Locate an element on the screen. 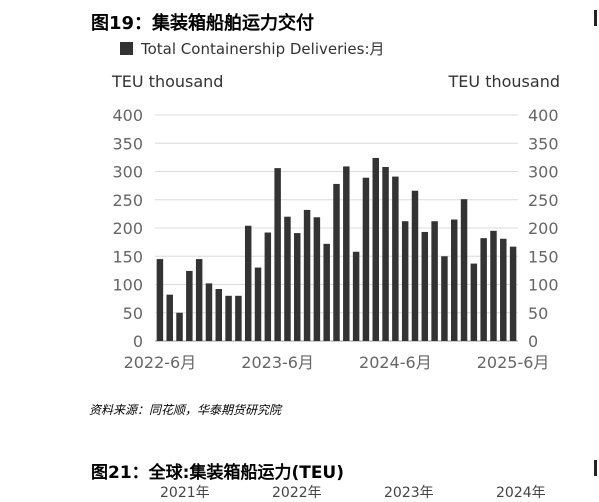 This screenshot has height=502, width=599. y-tick-label-left: 150 is located at coordinates (127, 256).